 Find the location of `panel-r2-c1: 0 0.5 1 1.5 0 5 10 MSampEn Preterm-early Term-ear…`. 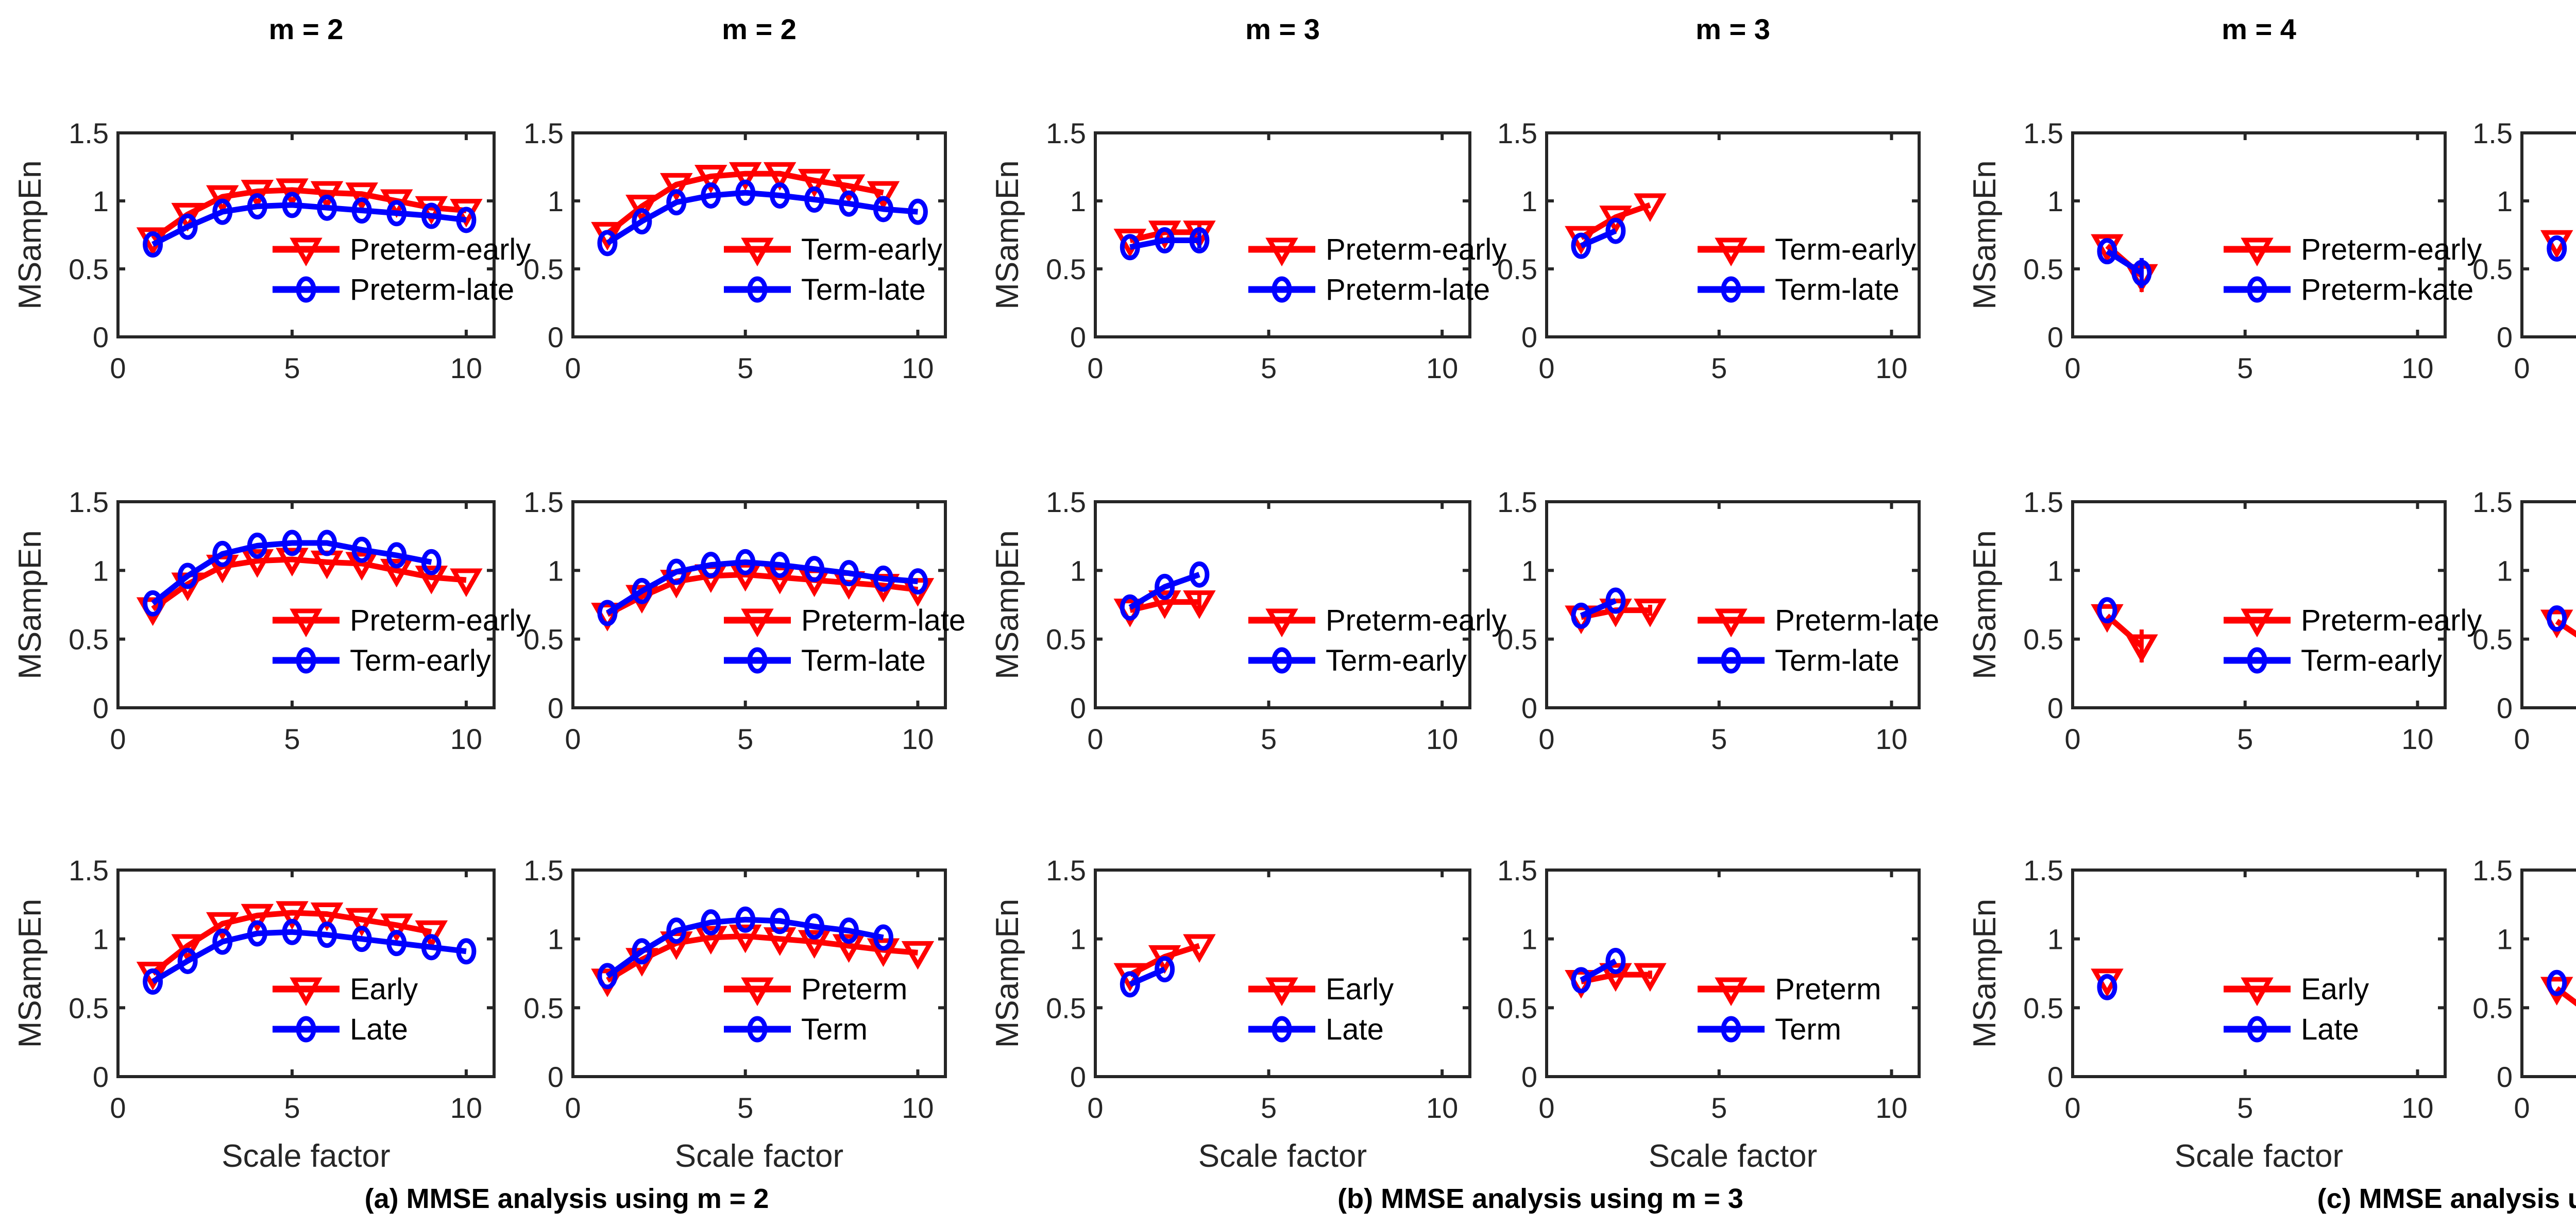

panel-r2-c1: 0 0.5 1 1.5 0 5 10 MSampEn Preterm-early Term-ear… is located at coordinates (271, 620).